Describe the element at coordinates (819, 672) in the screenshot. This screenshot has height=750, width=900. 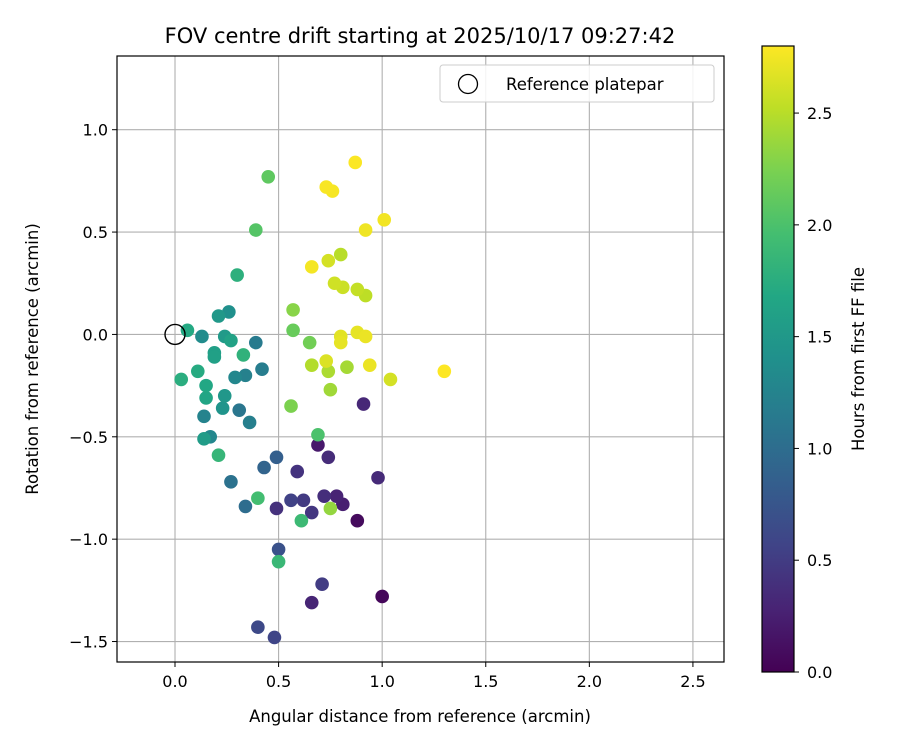
I see `colorbar-tick-label: 0.0` at that location.